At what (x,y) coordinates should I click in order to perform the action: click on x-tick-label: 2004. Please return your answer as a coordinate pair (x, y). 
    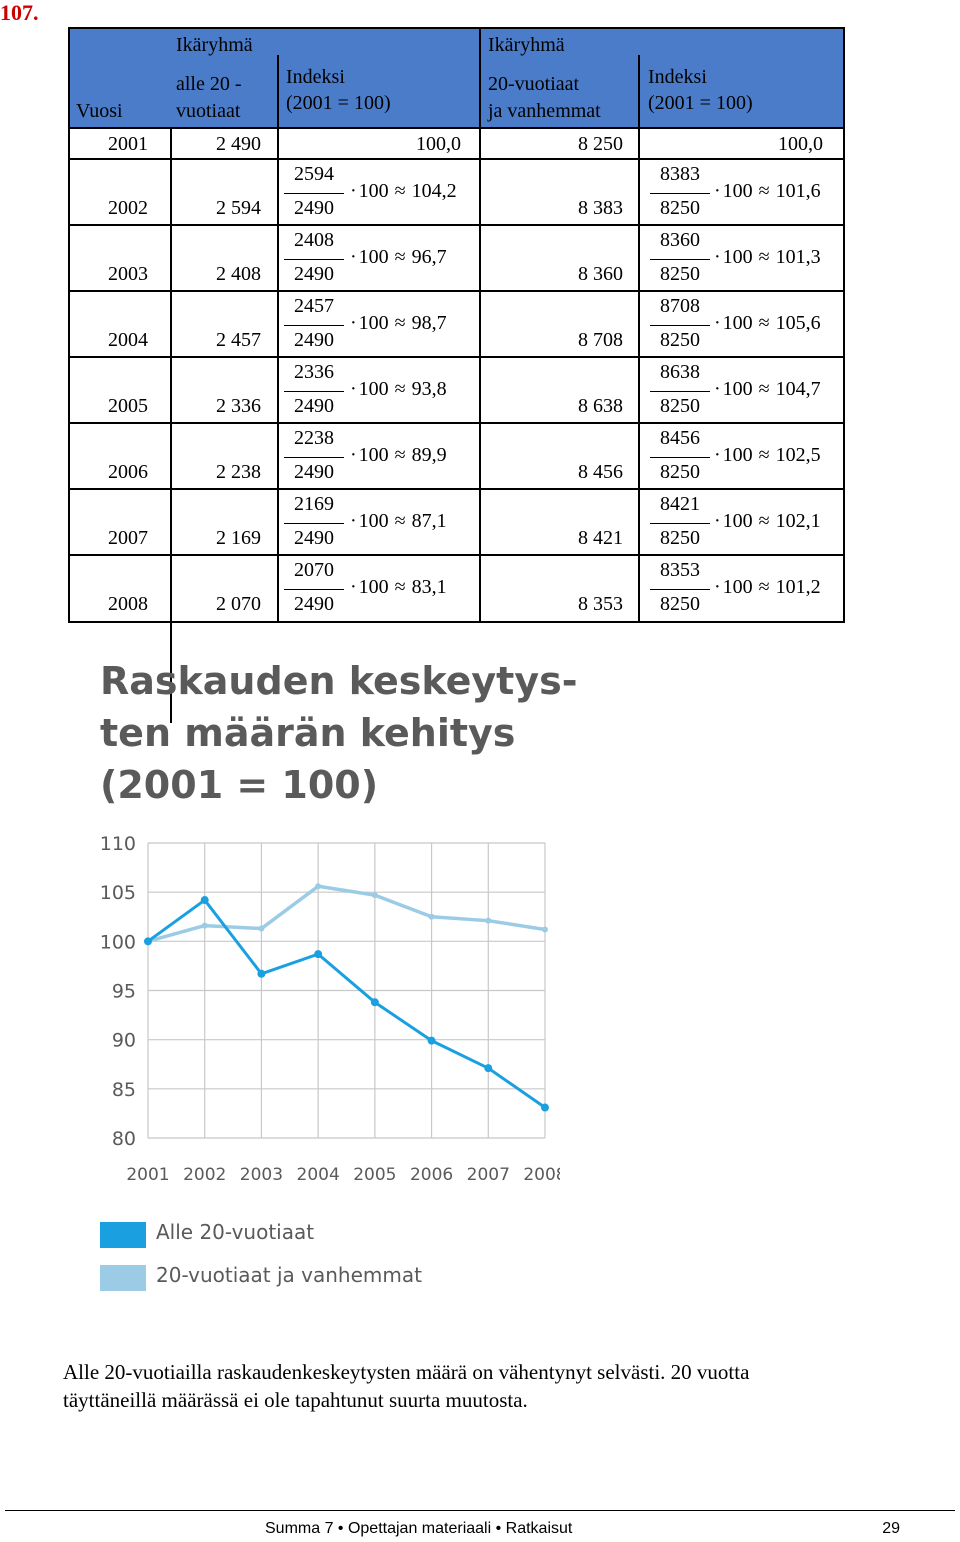
    Looking at the image, I should click on (318, 1175).